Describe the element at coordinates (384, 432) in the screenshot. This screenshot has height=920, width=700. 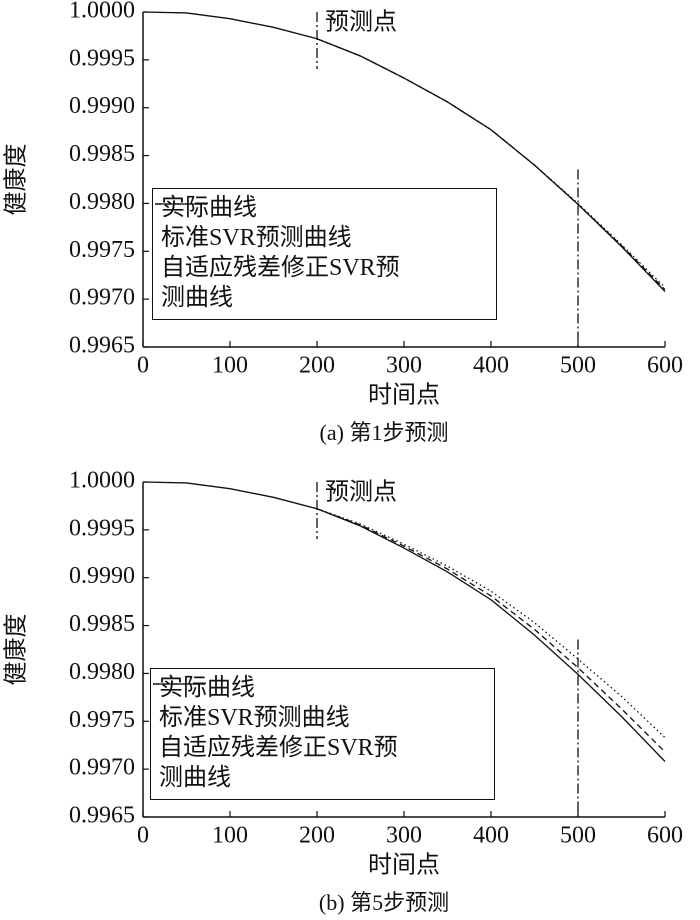
I see `caption: (a) 第1步预测` at that location.